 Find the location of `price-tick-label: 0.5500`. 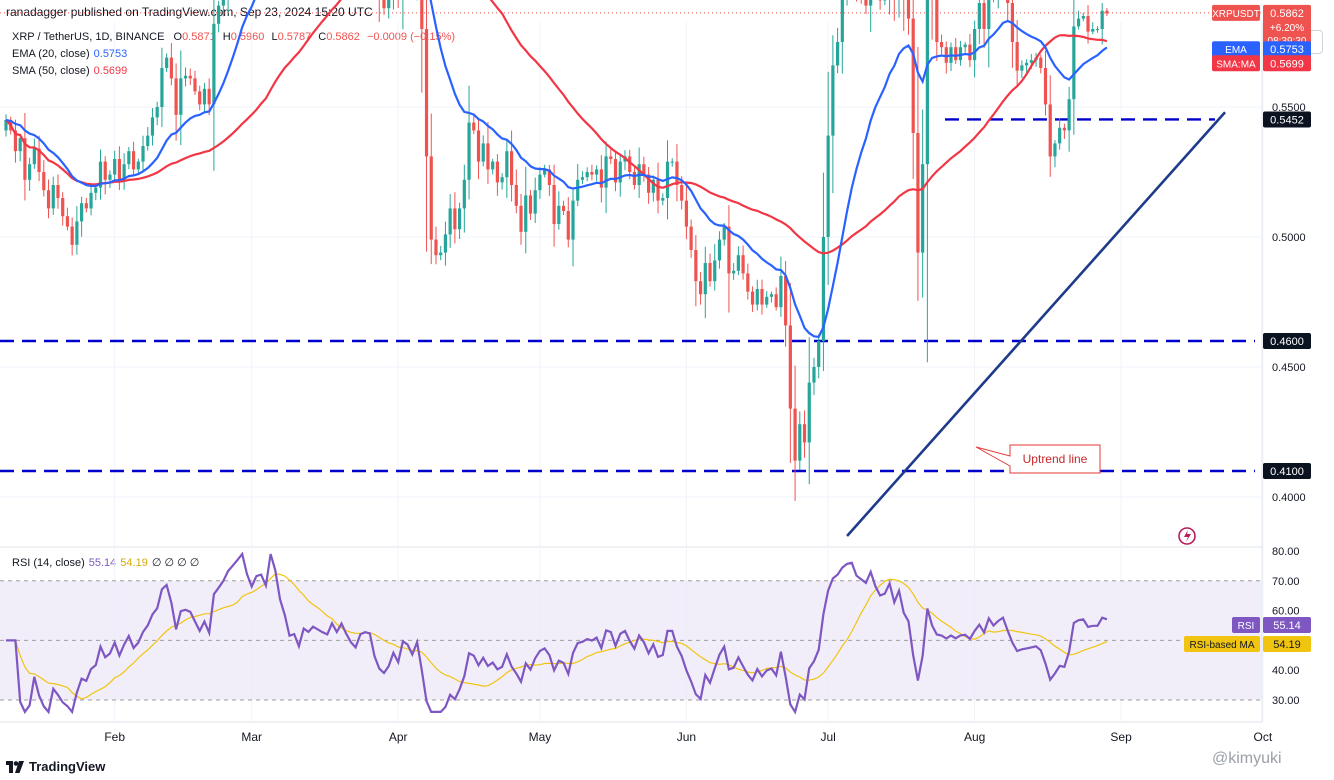

price-tick-label: 0.5500 is located at coordinates (1289, 108).